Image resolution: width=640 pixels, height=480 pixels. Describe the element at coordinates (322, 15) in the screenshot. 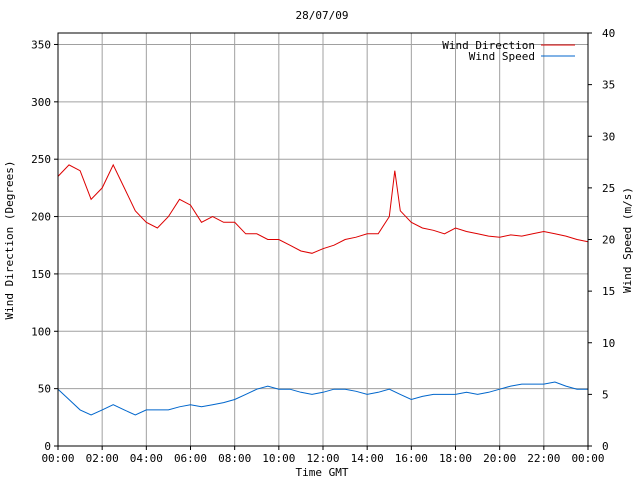

I see `chart-title: 28/07/09` at that location.